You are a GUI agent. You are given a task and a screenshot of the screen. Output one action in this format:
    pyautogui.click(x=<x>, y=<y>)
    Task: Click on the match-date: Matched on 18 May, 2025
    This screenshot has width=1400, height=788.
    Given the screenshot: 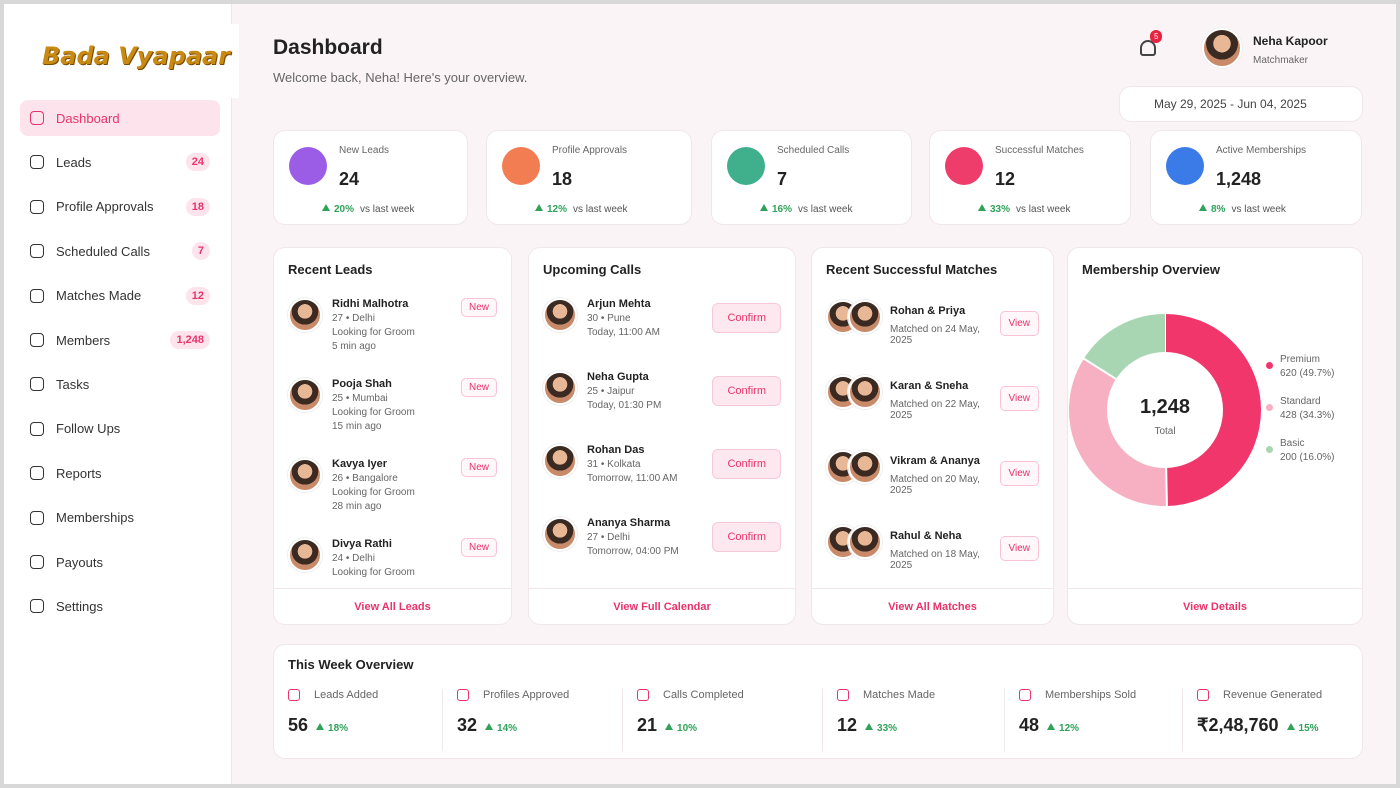 What is the action you would take?
    pyautogui.click(x=935, y=560)
    